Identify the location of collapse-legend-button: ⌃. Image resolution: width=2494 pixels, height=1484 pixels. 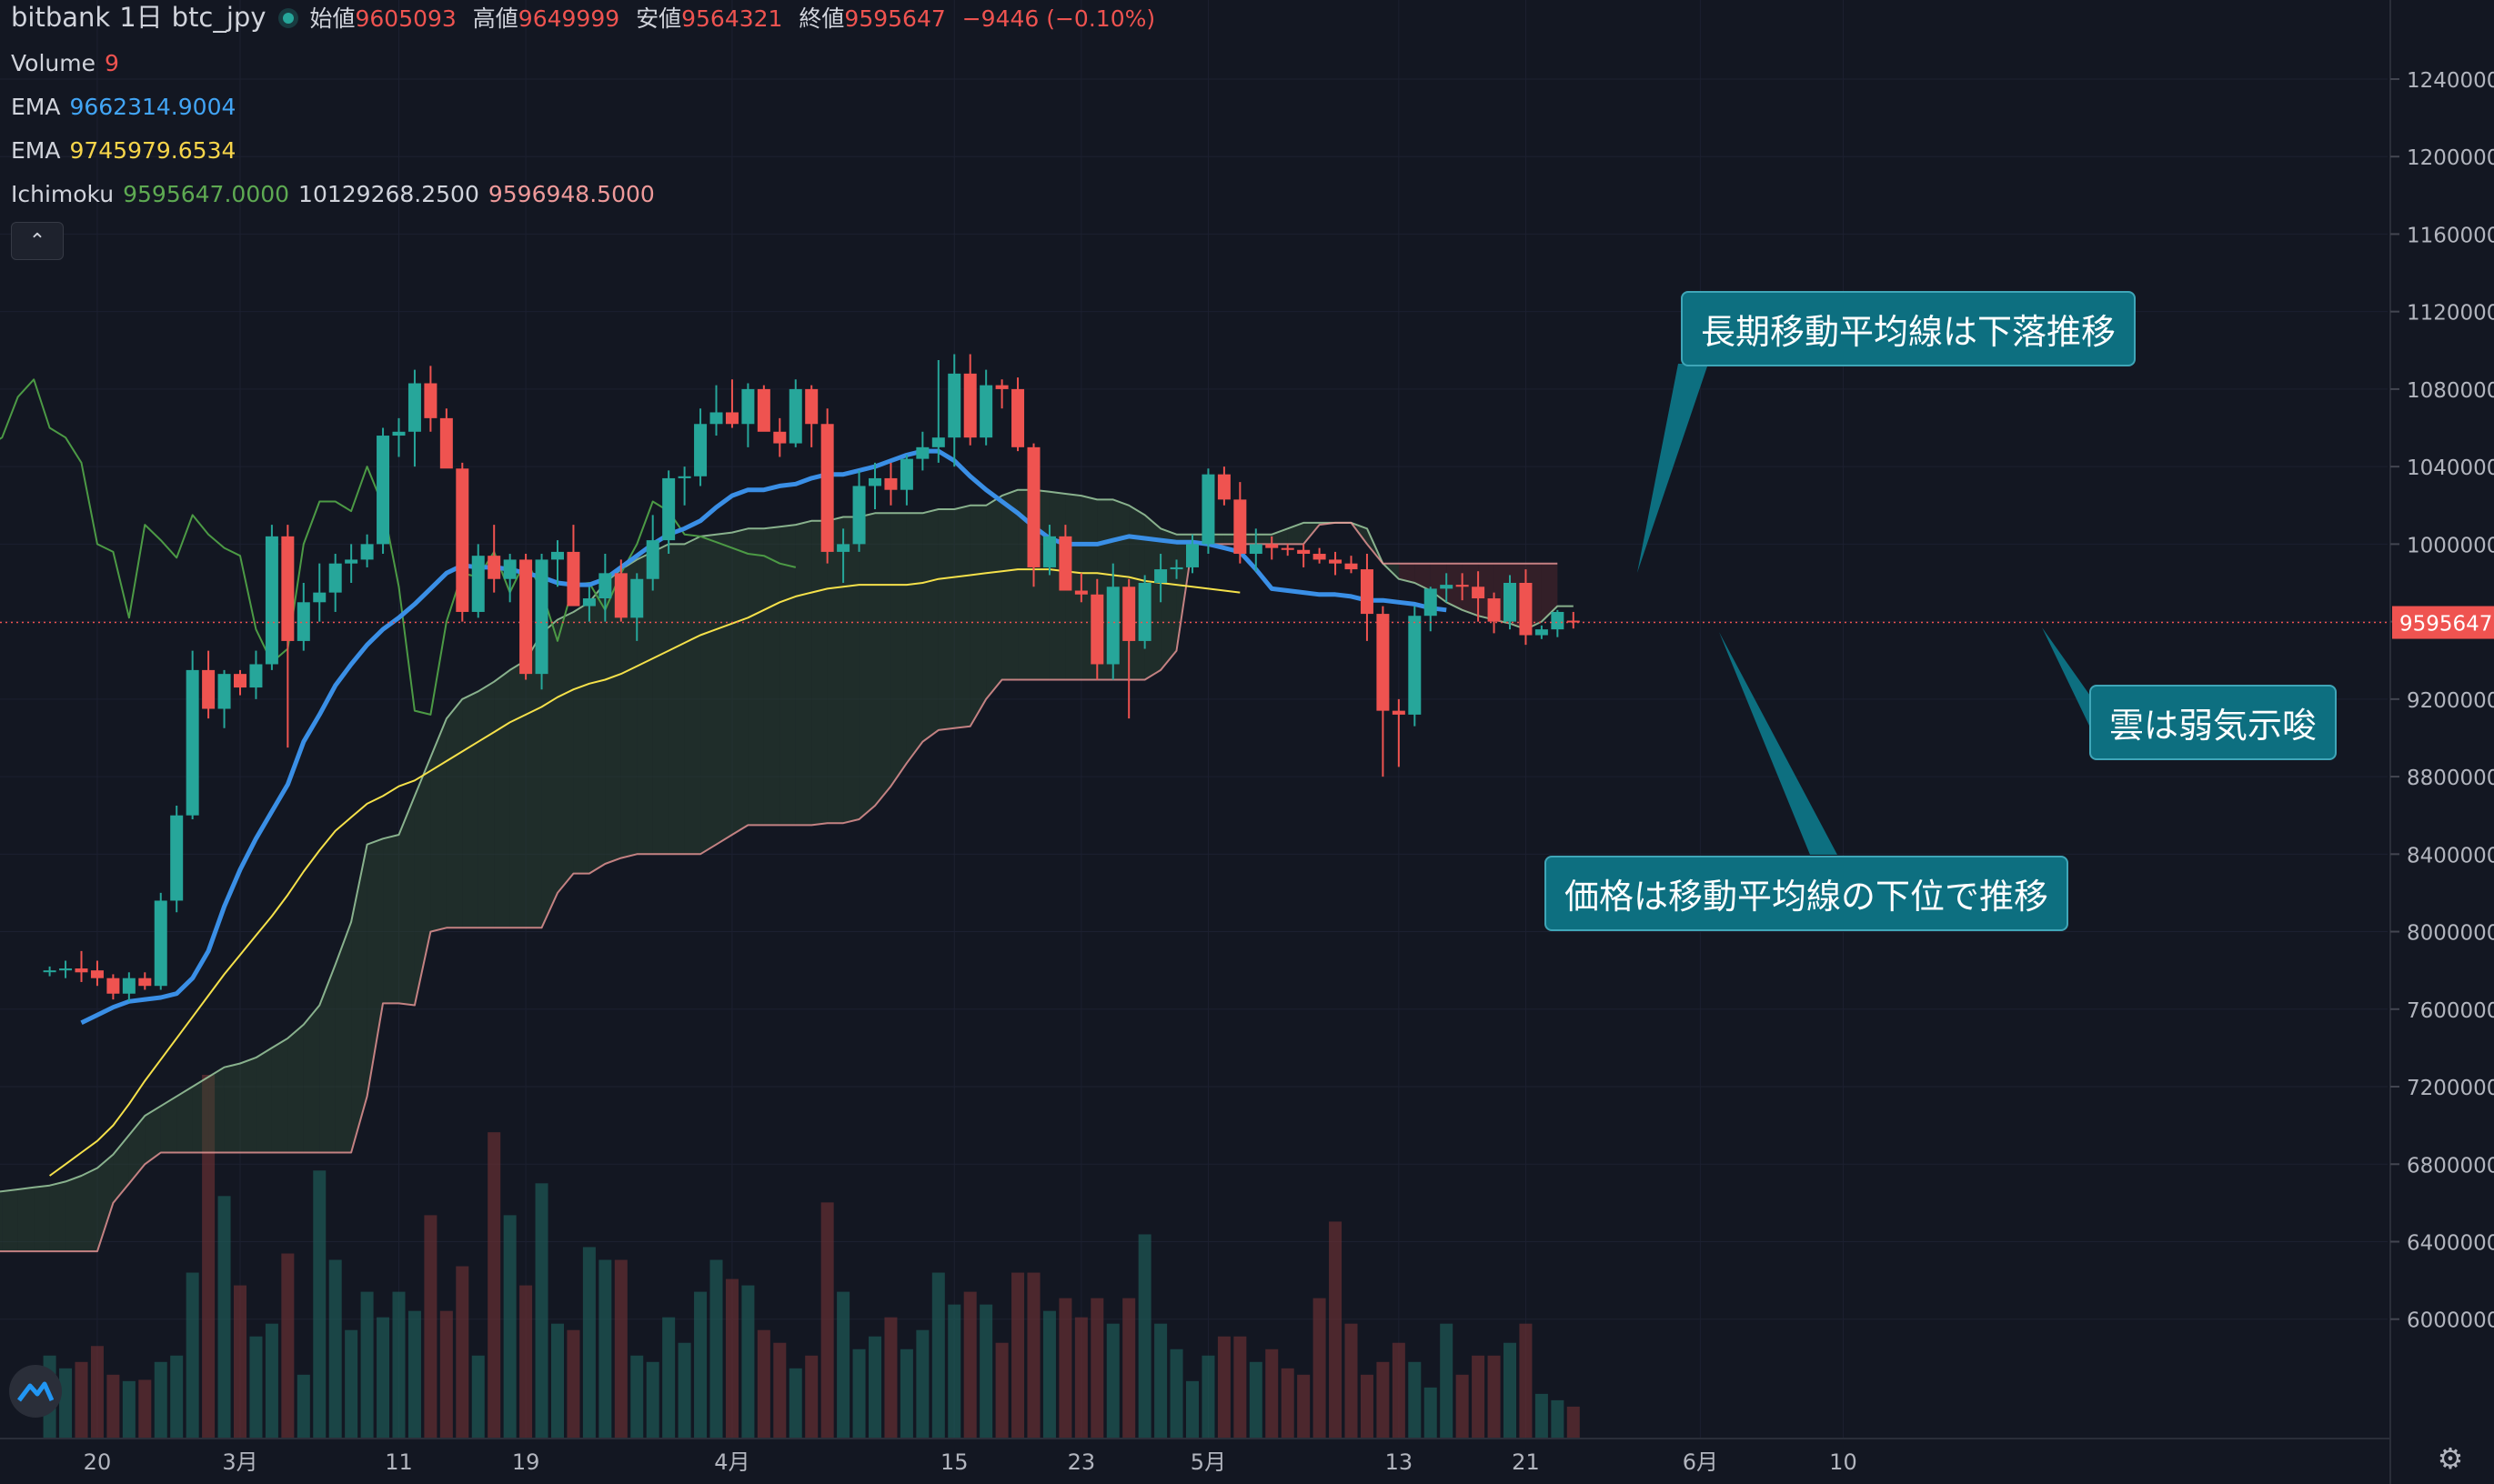
(37, 241).